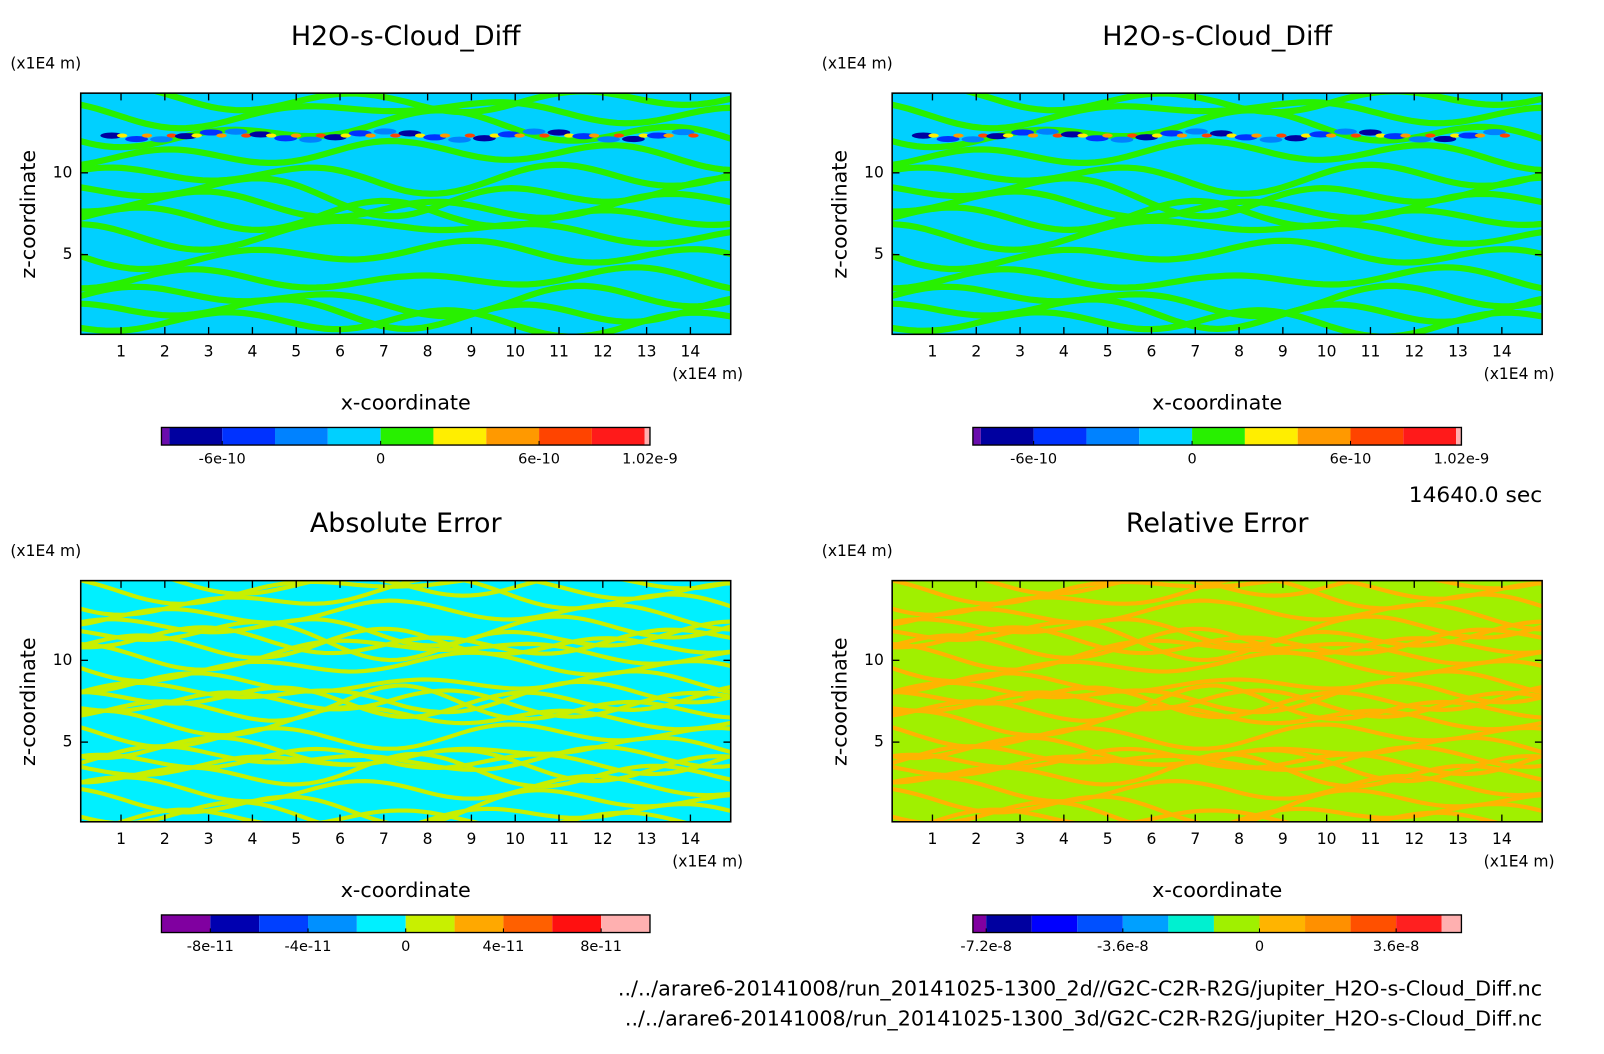 The image size is (1604, 1054). Describe the element at coordinates (296, 351) in the screenshot. I see `x-tick-label: 5` at that location.